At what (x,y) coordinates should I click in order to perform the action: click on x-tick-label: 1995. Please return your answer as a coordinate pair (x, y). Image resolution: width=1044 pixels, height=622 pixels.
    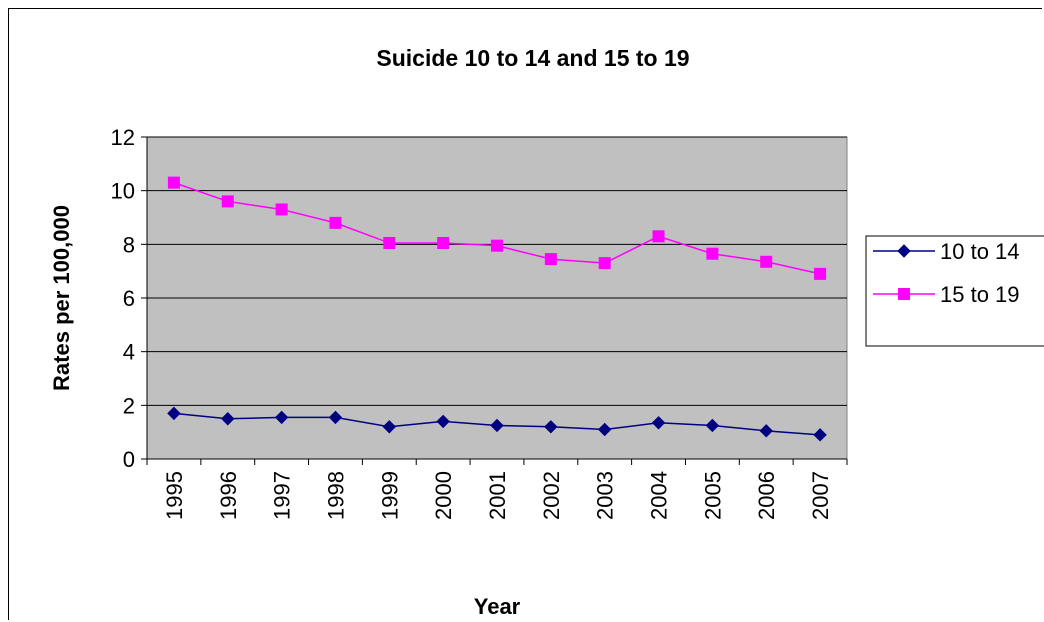
    Looking at the image, I should click on (174, 495).